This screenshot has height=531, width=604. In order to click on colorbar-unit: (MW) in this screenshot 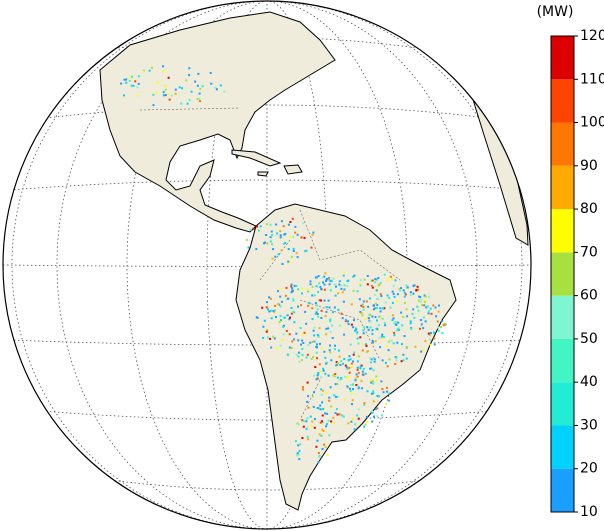, I will do `click(555, 12)`.